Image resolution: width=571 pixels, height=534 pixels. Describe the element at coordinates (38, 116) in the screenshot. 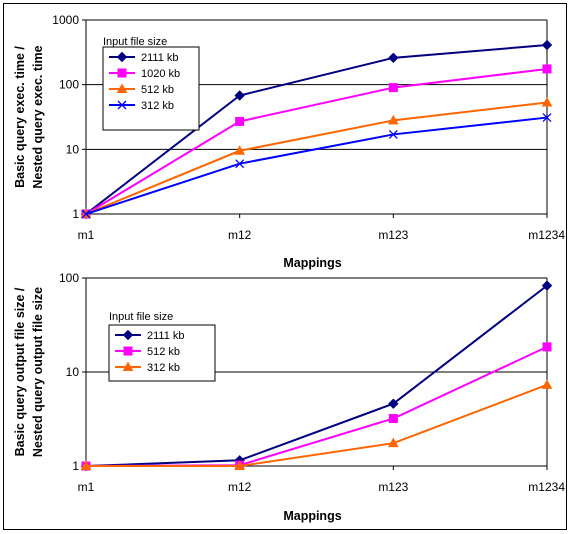

I see `y-axis-title-line2: Nested query exec. time` at that location.